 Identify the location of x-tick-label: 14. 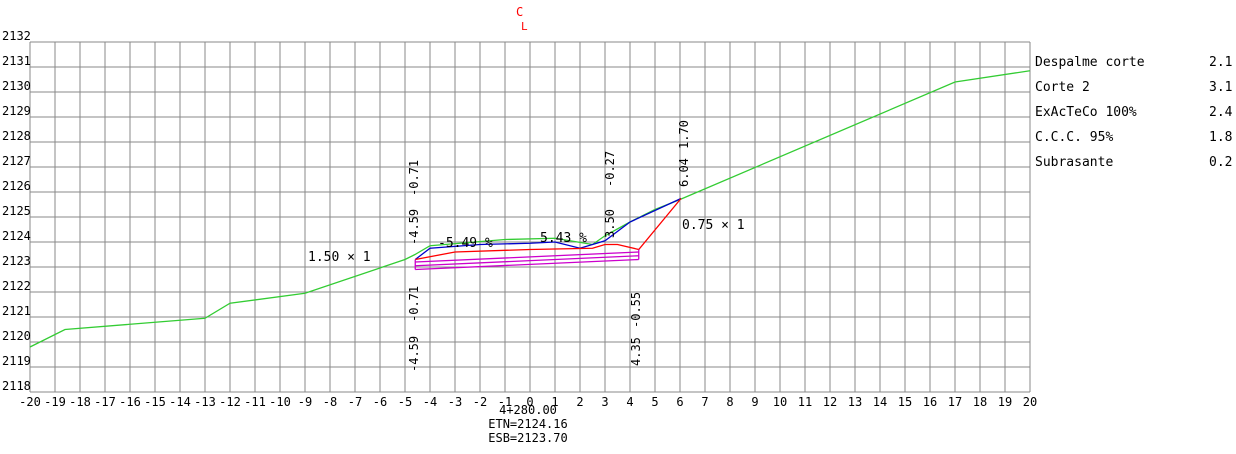
(880, 402).